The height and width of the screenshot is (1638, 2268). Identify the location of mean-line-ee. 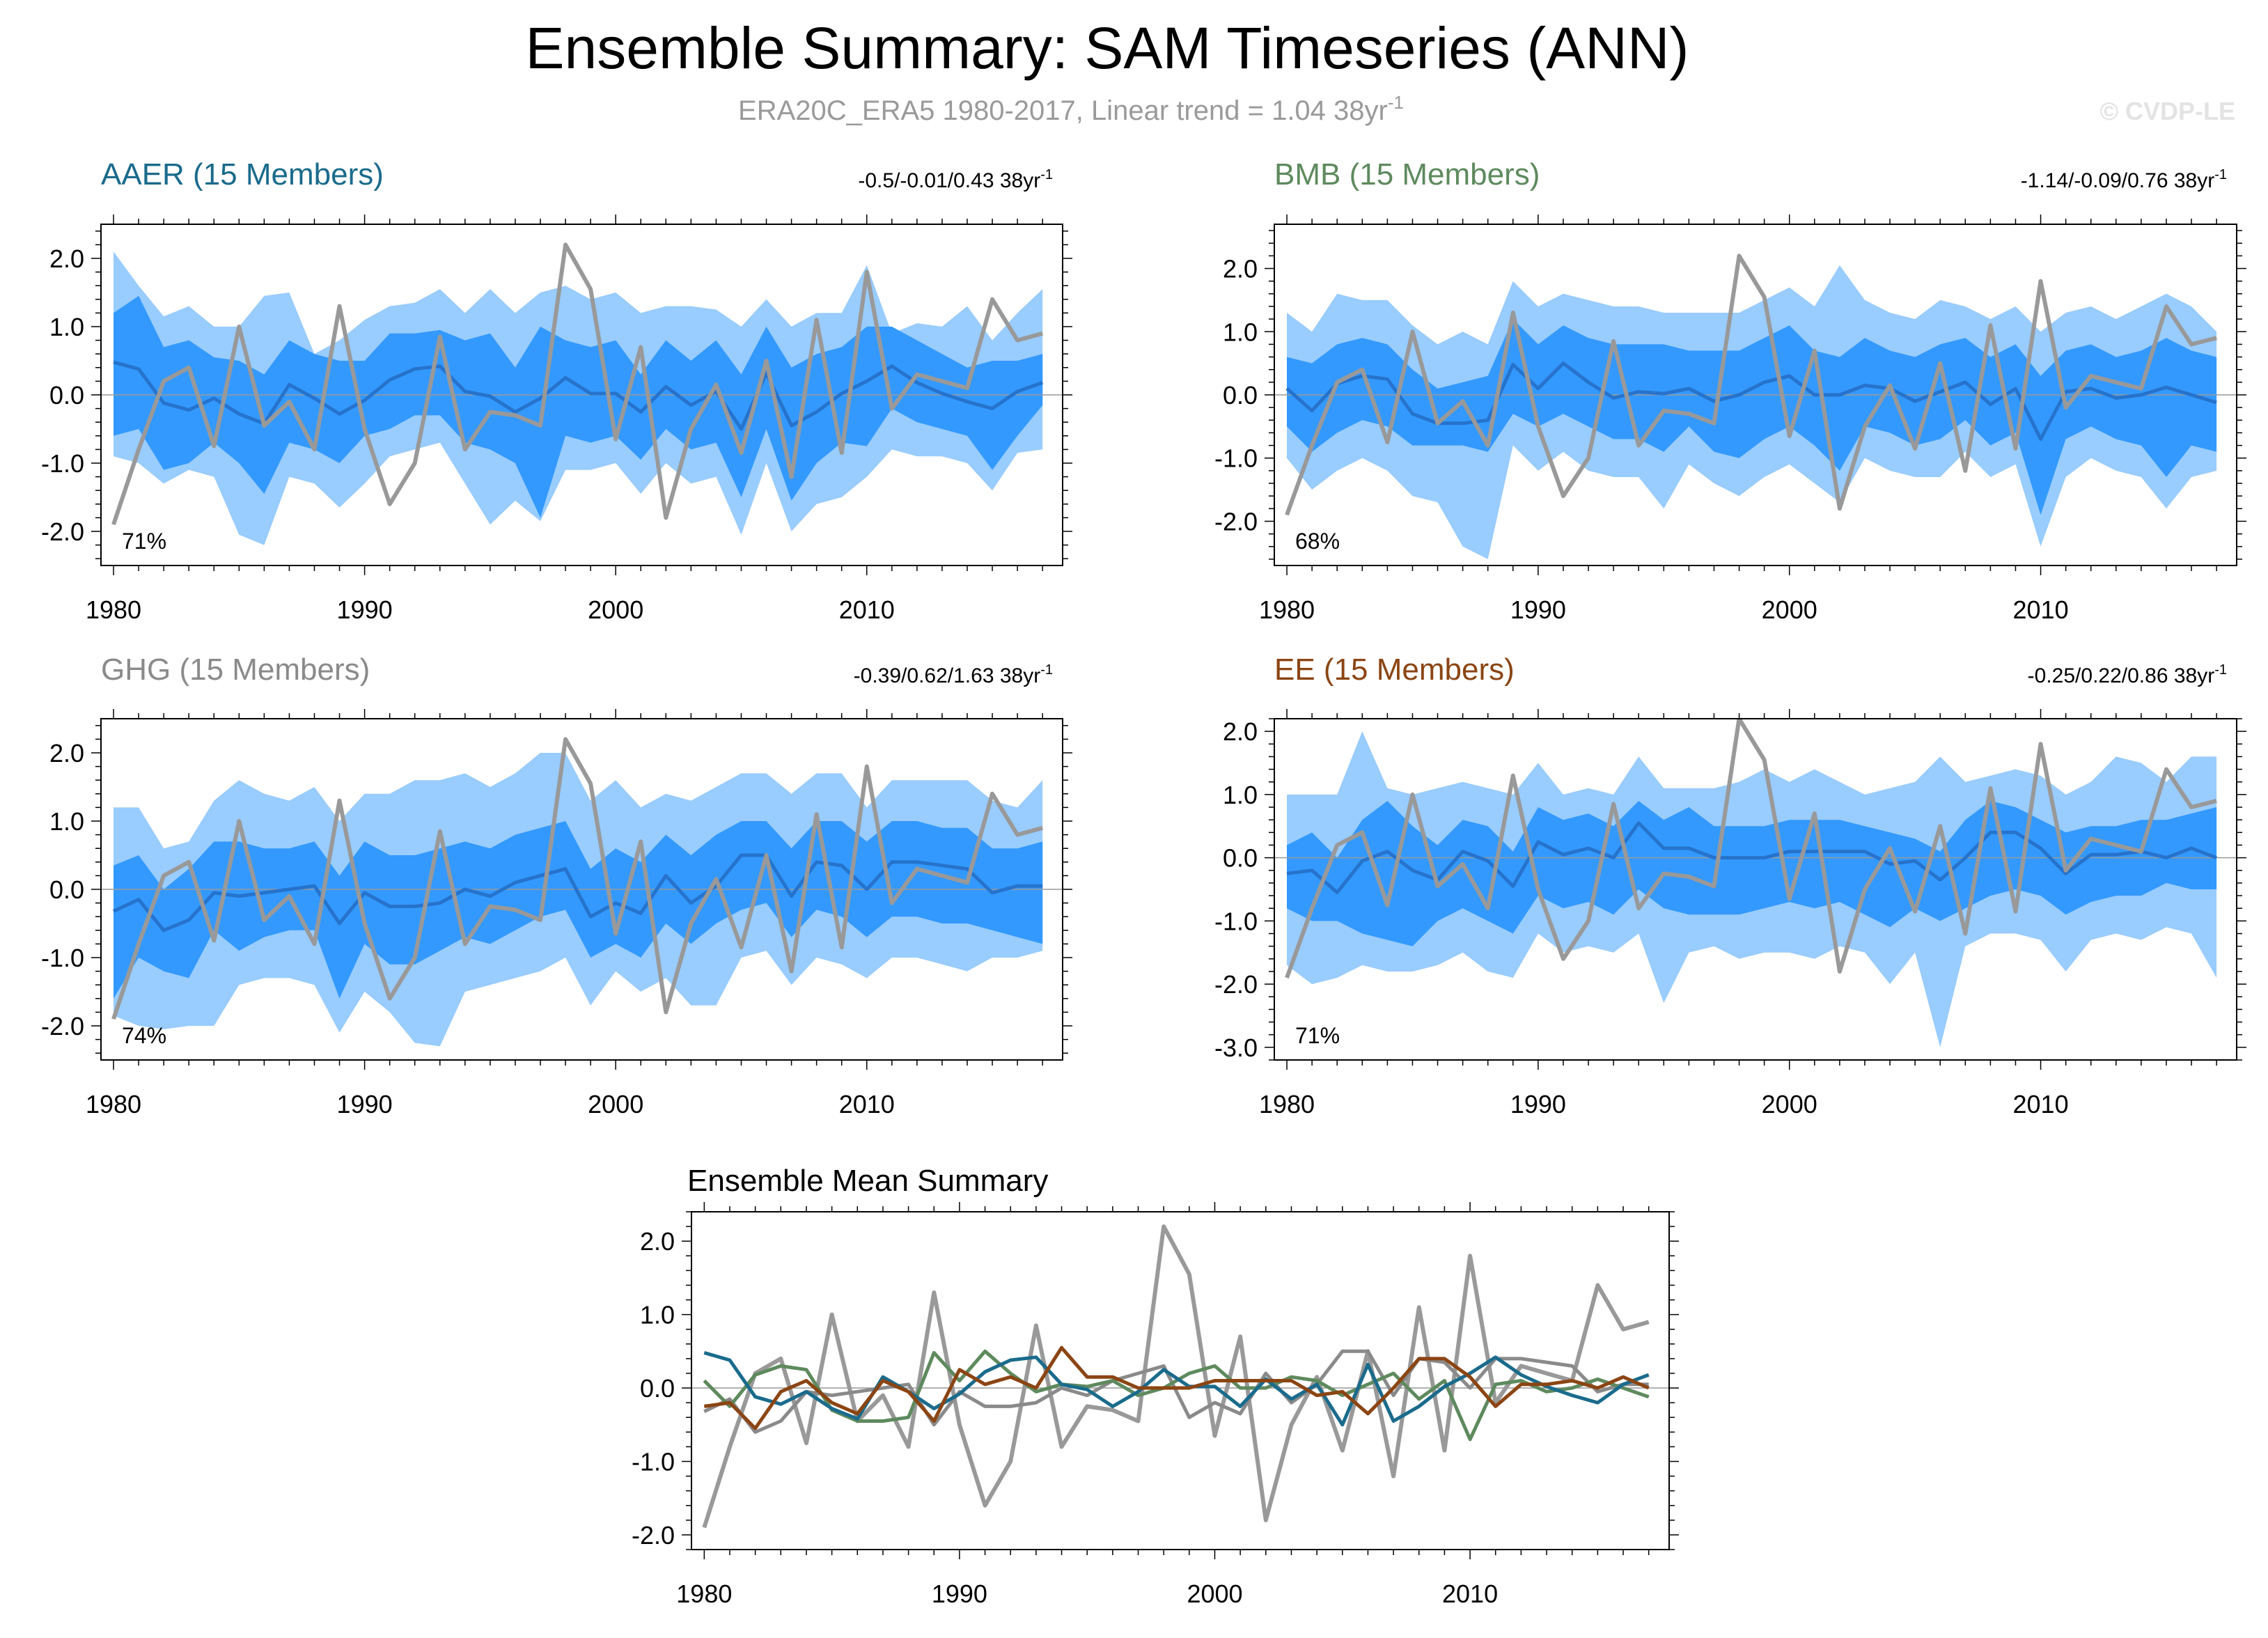
(1176, 1388).